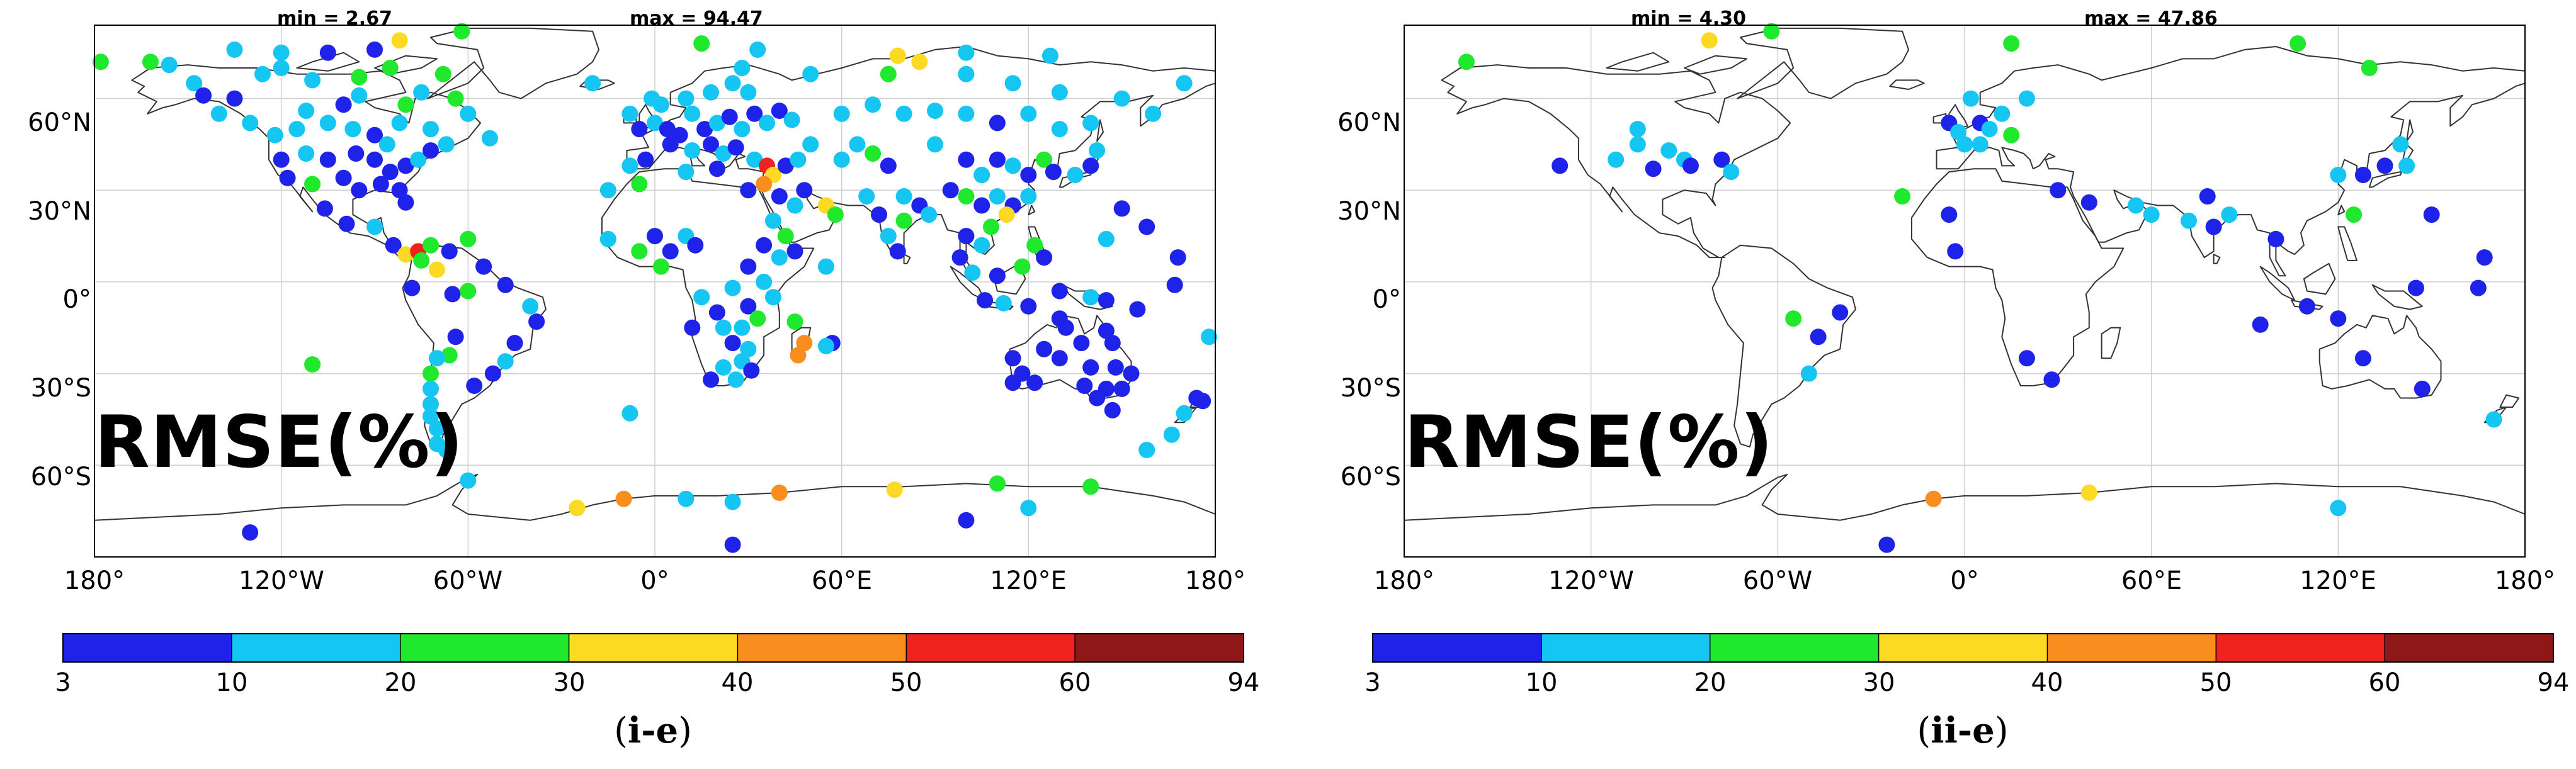 The height and width of the screenshot is (769, 2576). Describe the element at coordinates (2384, 683) in the screenshot. I see `colorbar-tick: 60` at that location.